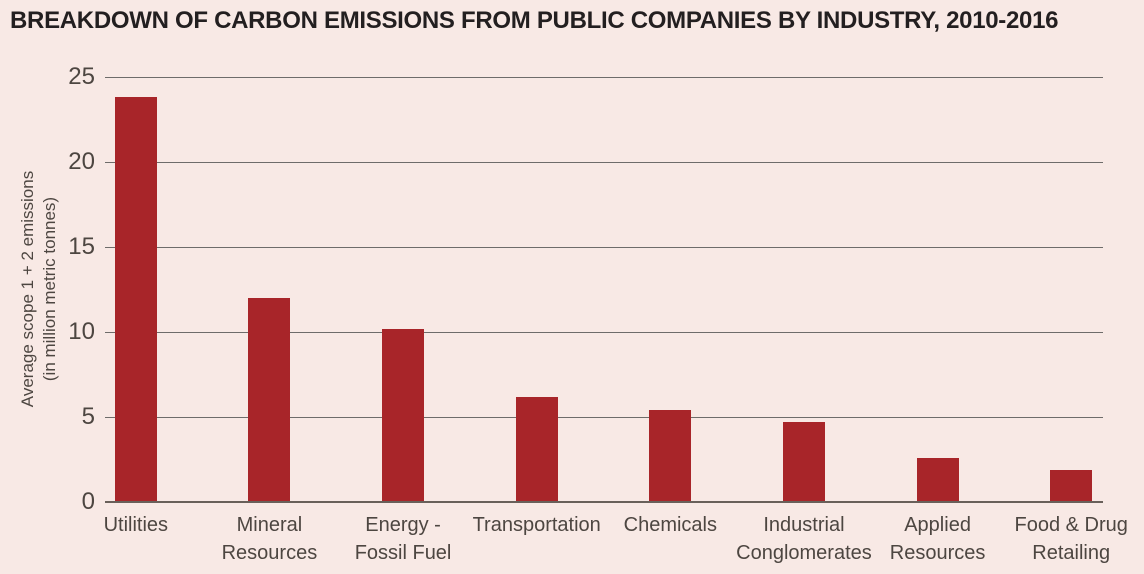 This screenshot has width=1144, height=574. I want to click on y-tick-label-0: 0, so click(88, 501).